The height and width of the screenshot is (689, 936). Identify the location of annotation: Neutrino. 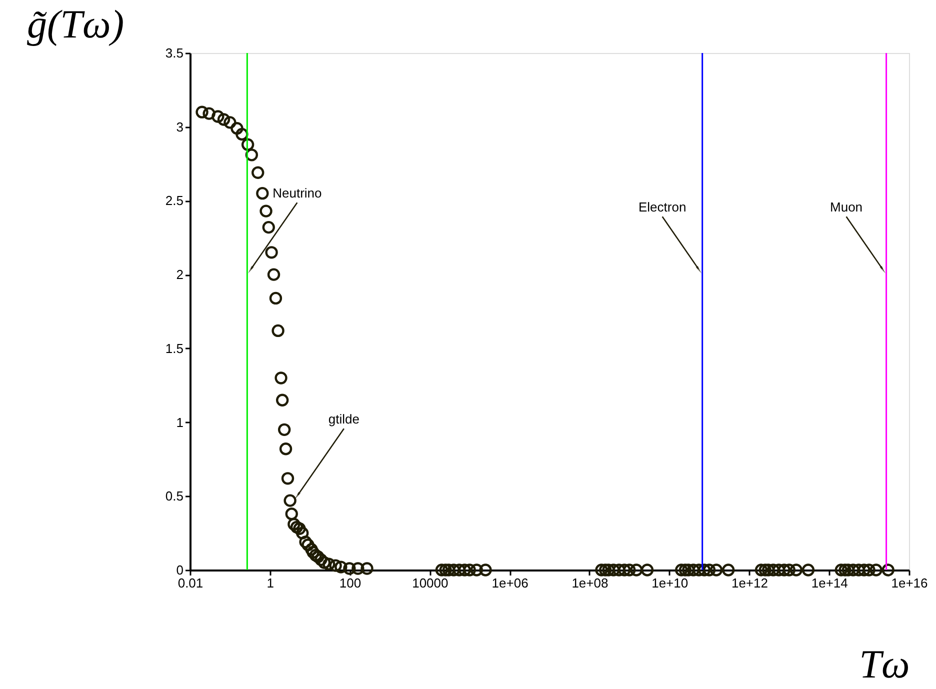
(297, 193).